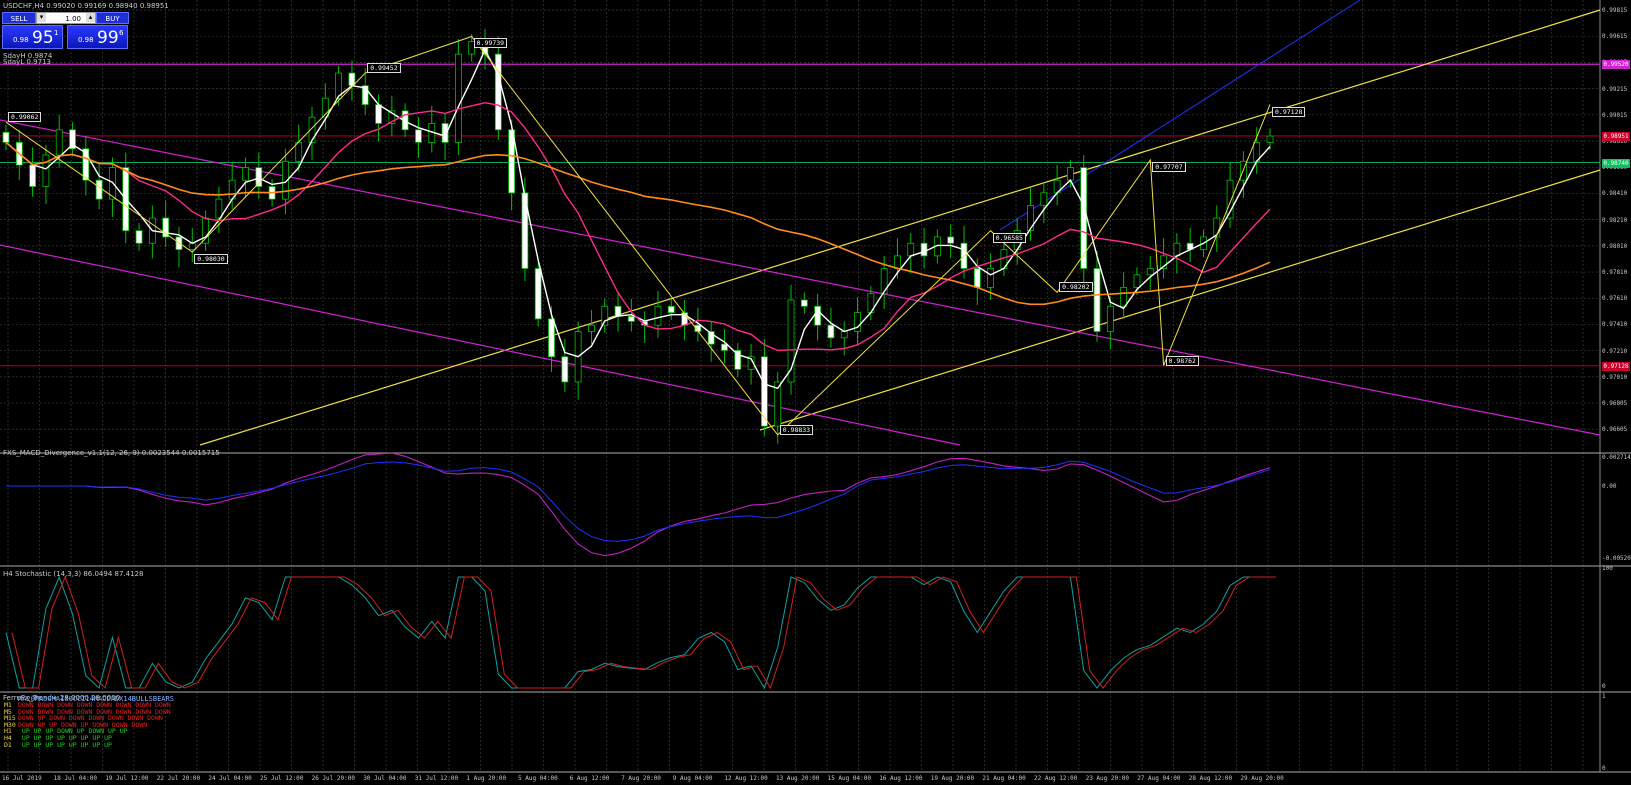 The width and height of the screenshot is (1631, 785). What do you see at coordinates (1616, 366) in the screenshot?
I see `price-tag: 0.97128` at bounding box center [1616, 366].